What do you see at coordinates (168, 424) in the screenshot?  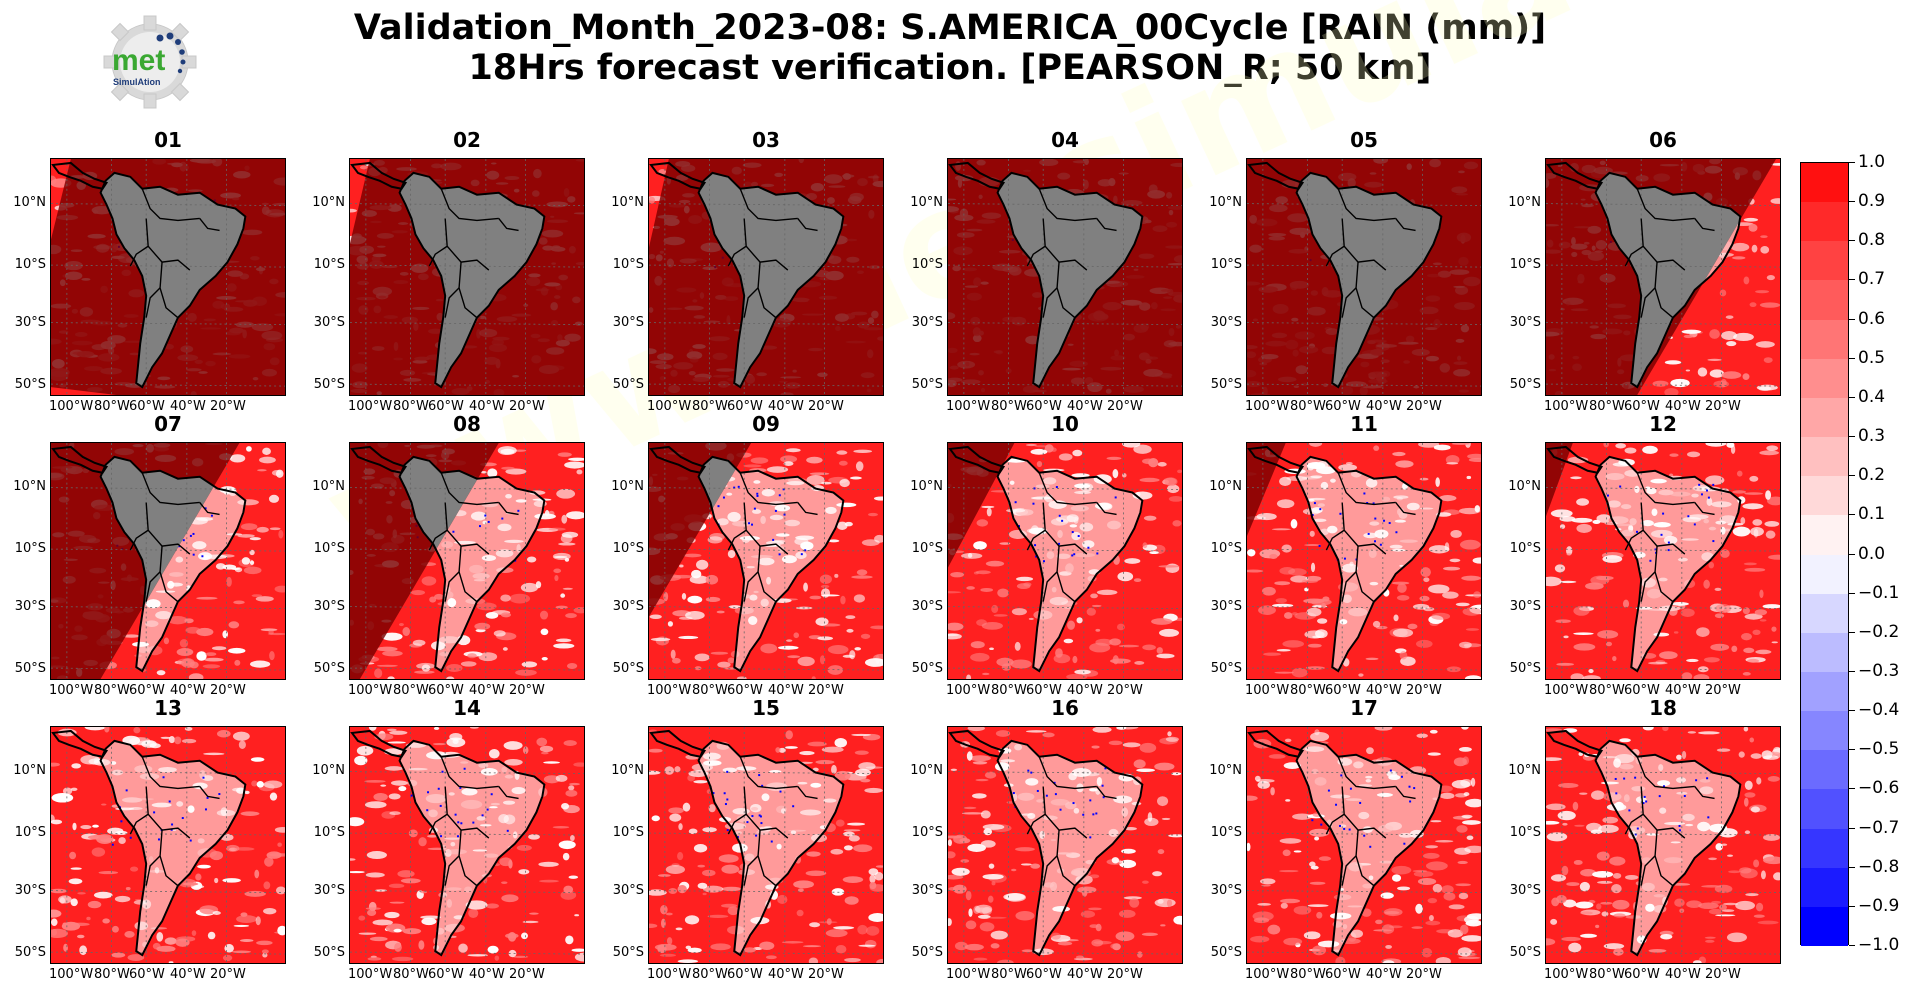 I see `panel-title: 07` at bounding box center [168, 424].